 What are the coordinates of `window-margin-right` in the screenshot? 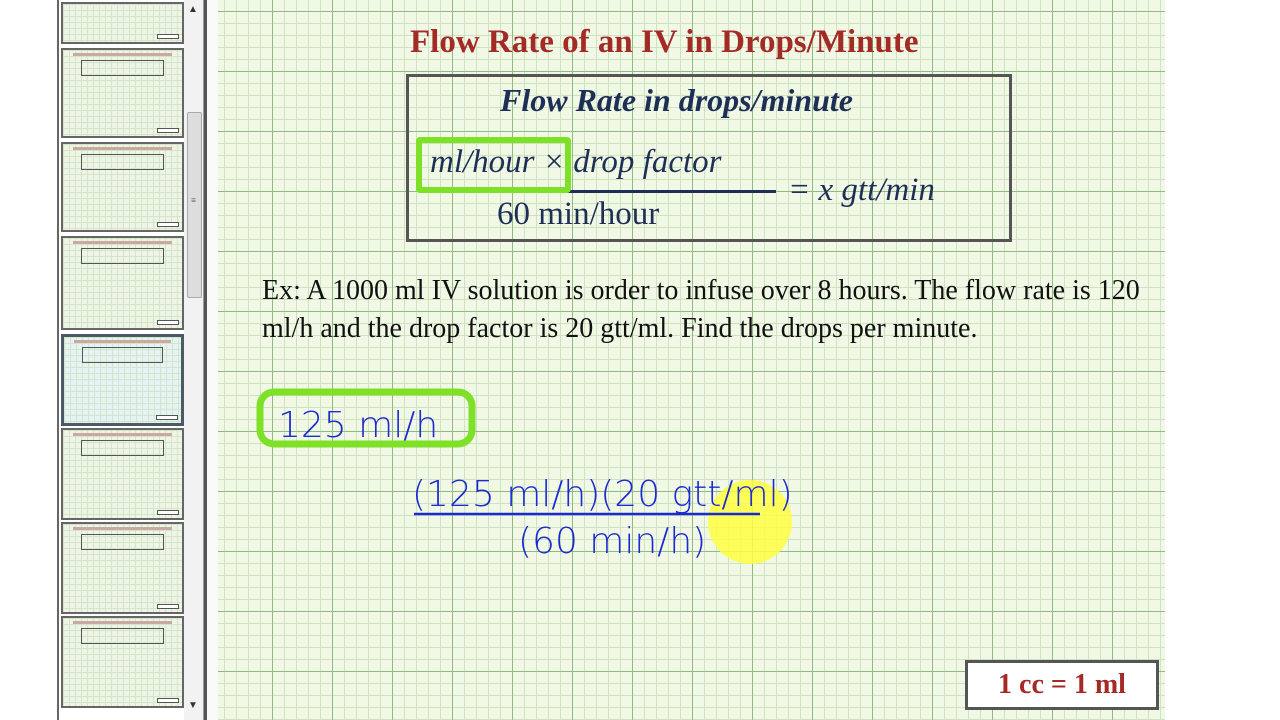 It's located at (1222, 360).